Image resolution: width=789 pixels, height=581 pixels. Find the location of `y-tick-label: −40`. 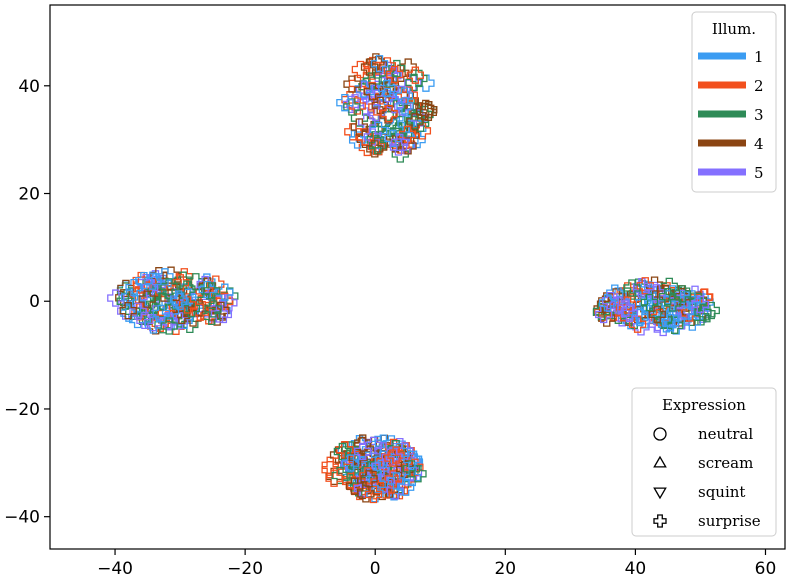

y-tick-label: −40 is located at coordinates (22, 518).